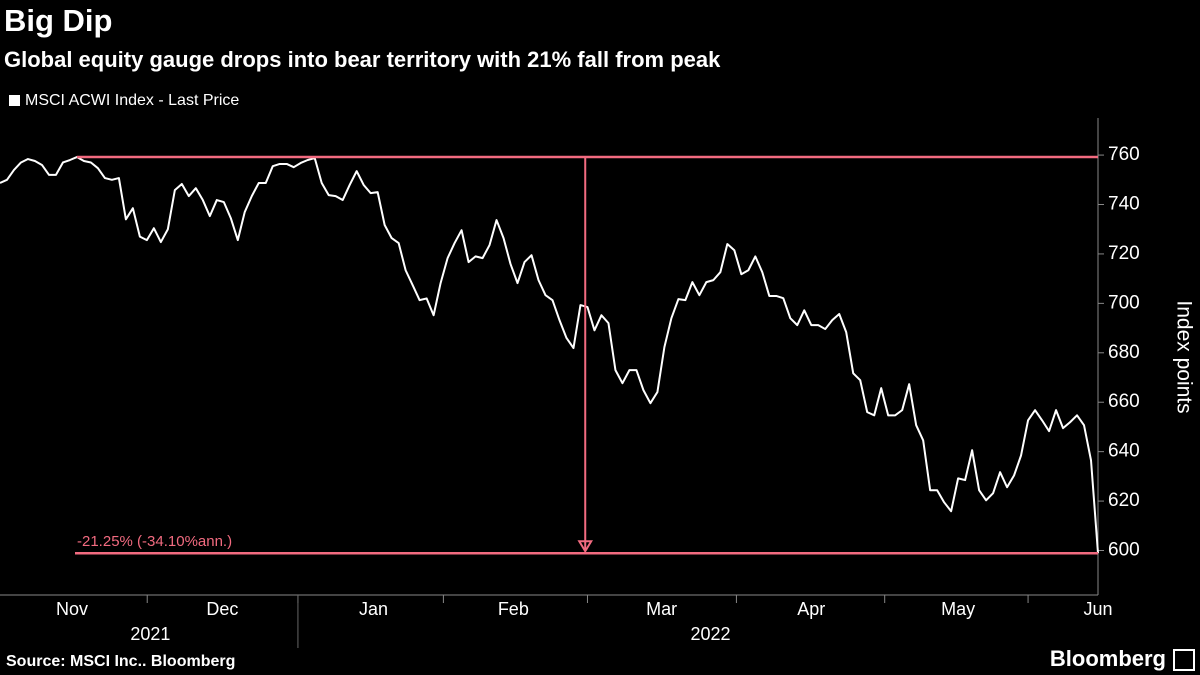 The height and width of the screenshot is (675, 1200). What do you see at coordinates (1124, 154) in the screenshot?
I see `y-tick-label: 760` at bounding box center [1124, 154].